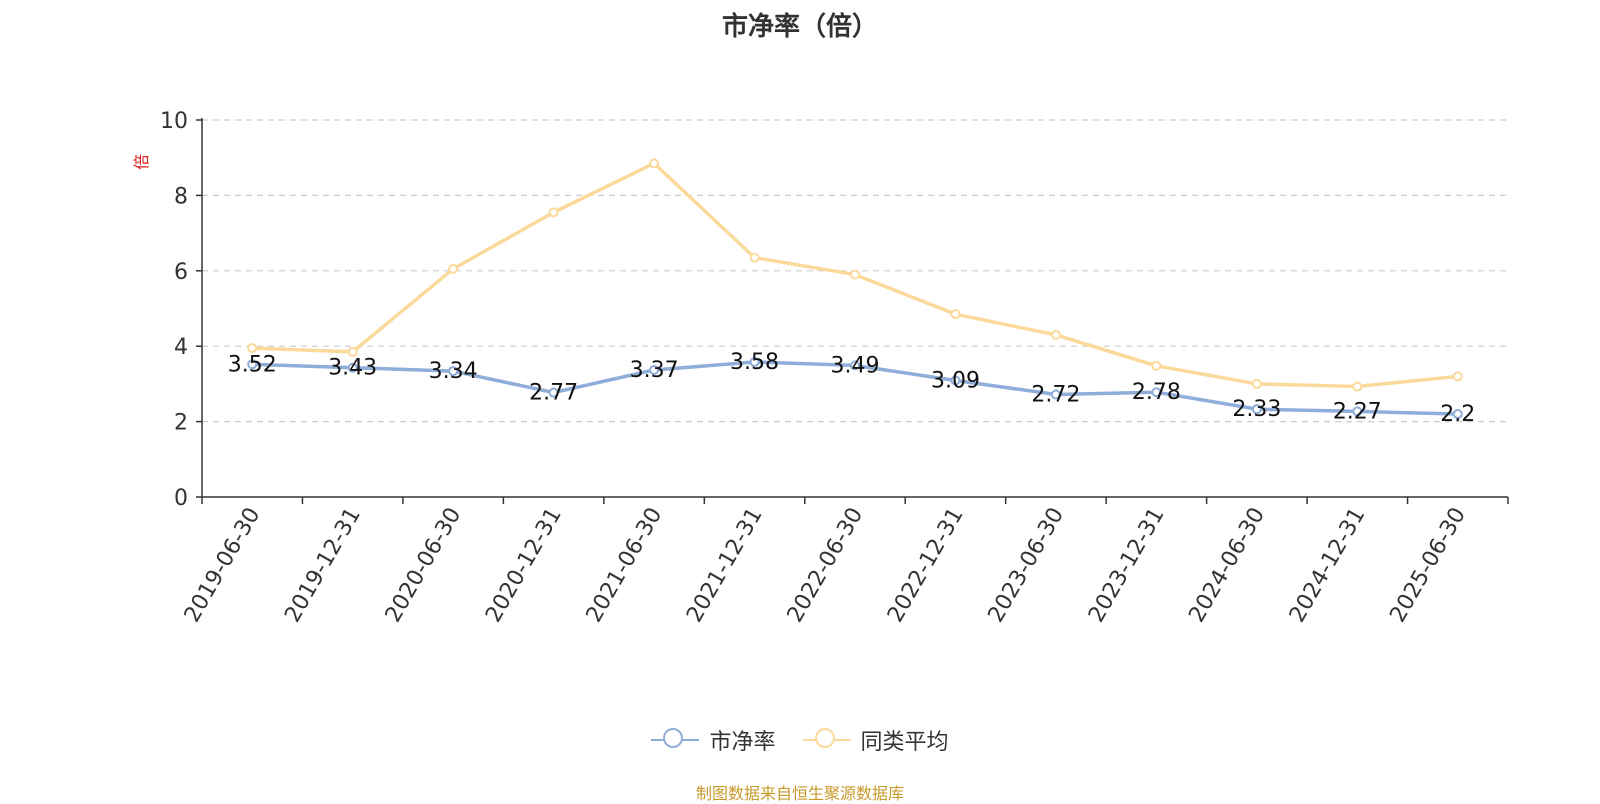 The height and width of the screenshot is (804, 1600). I want to click on x-tick-label: 2025-06-30, so click(1428, 565).